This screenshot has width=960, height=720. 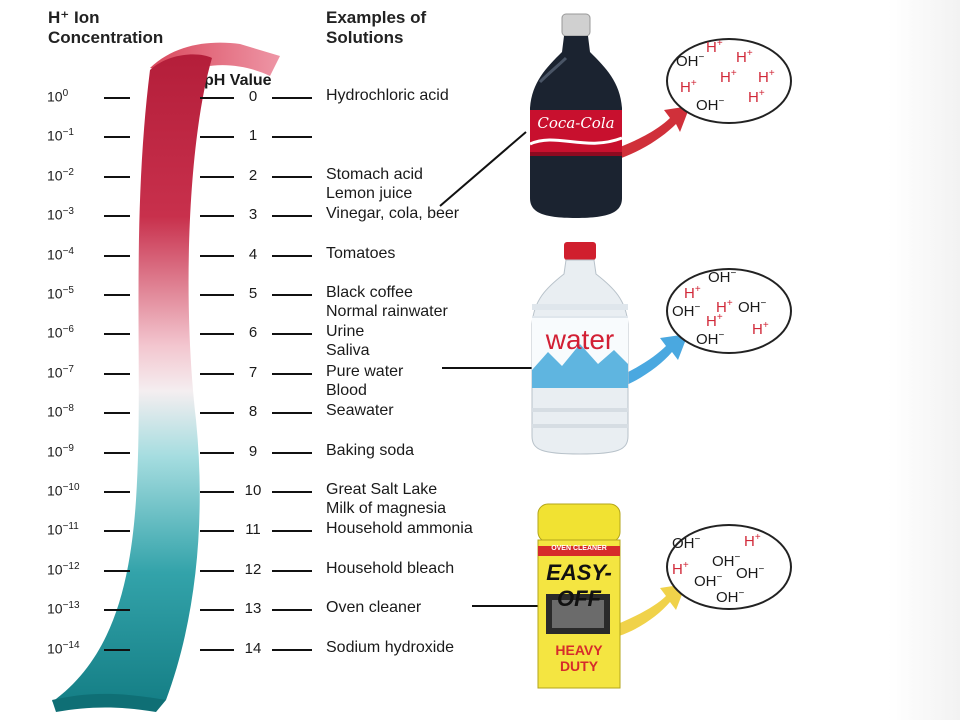 What do you see at coordinates (369, 292) in the screenshot?
I see `solution-example: Black coffee` at bounding box center [369, 292].